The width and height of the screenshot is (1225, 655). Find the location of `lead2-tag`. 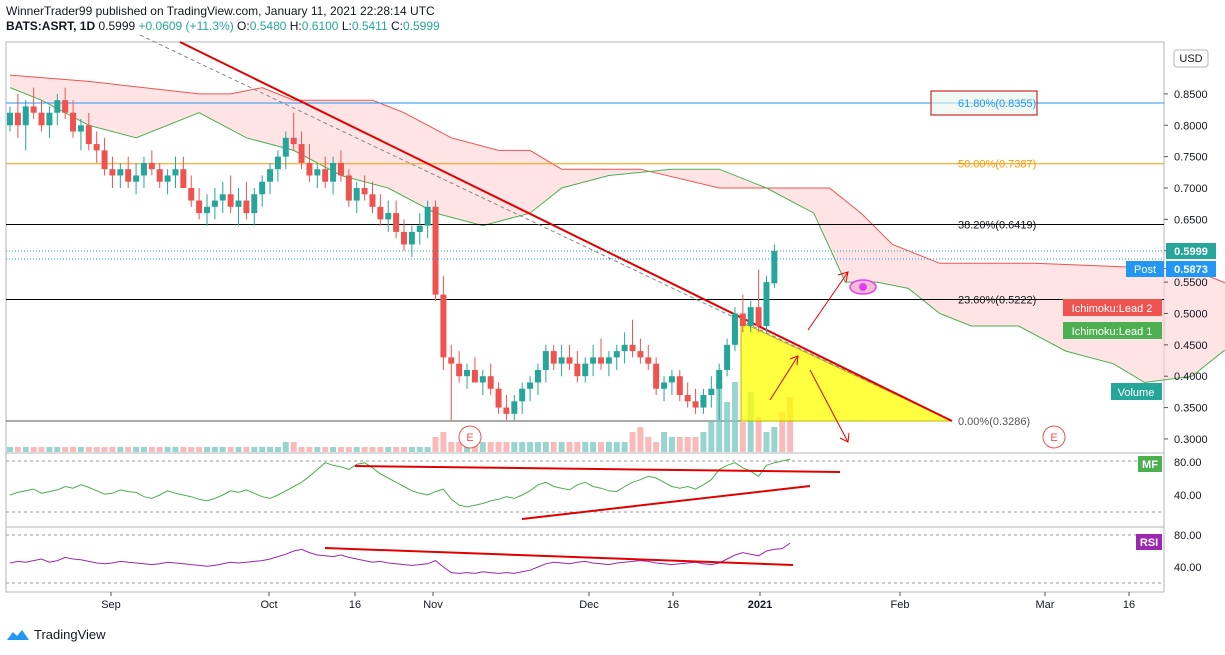

lead2-tag is located at coordinates (1112, 307).